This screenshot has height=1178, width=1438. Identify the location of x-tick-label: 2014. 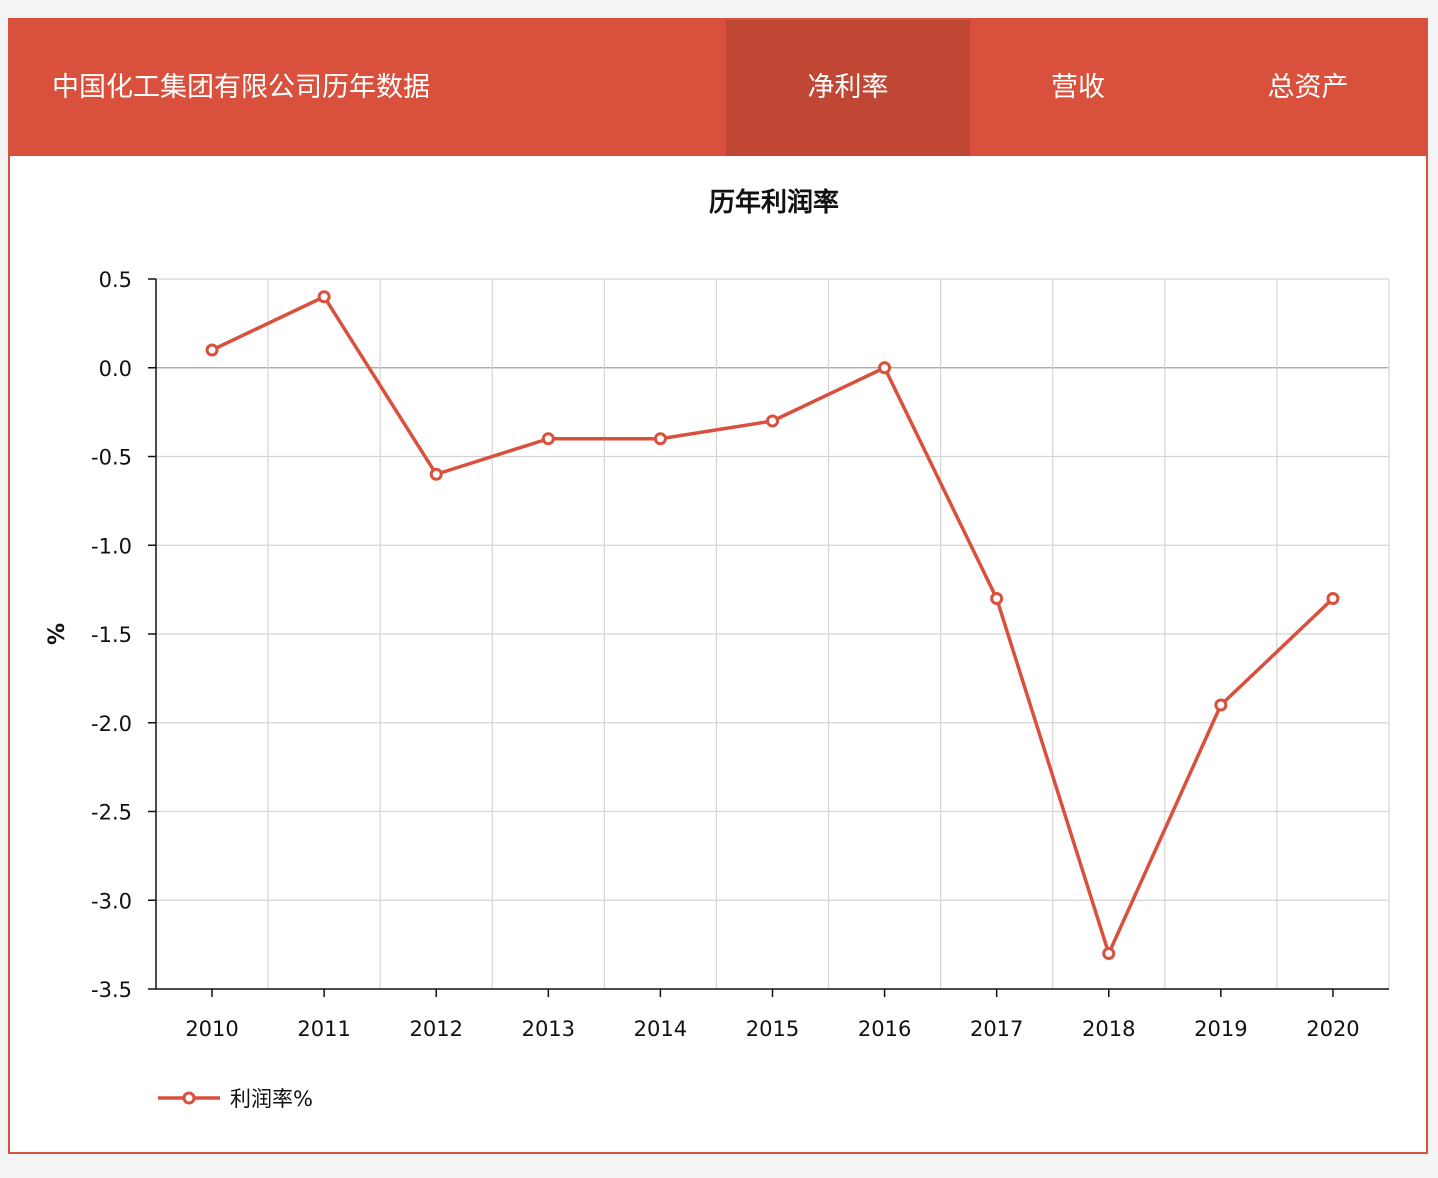
(660, 1029).